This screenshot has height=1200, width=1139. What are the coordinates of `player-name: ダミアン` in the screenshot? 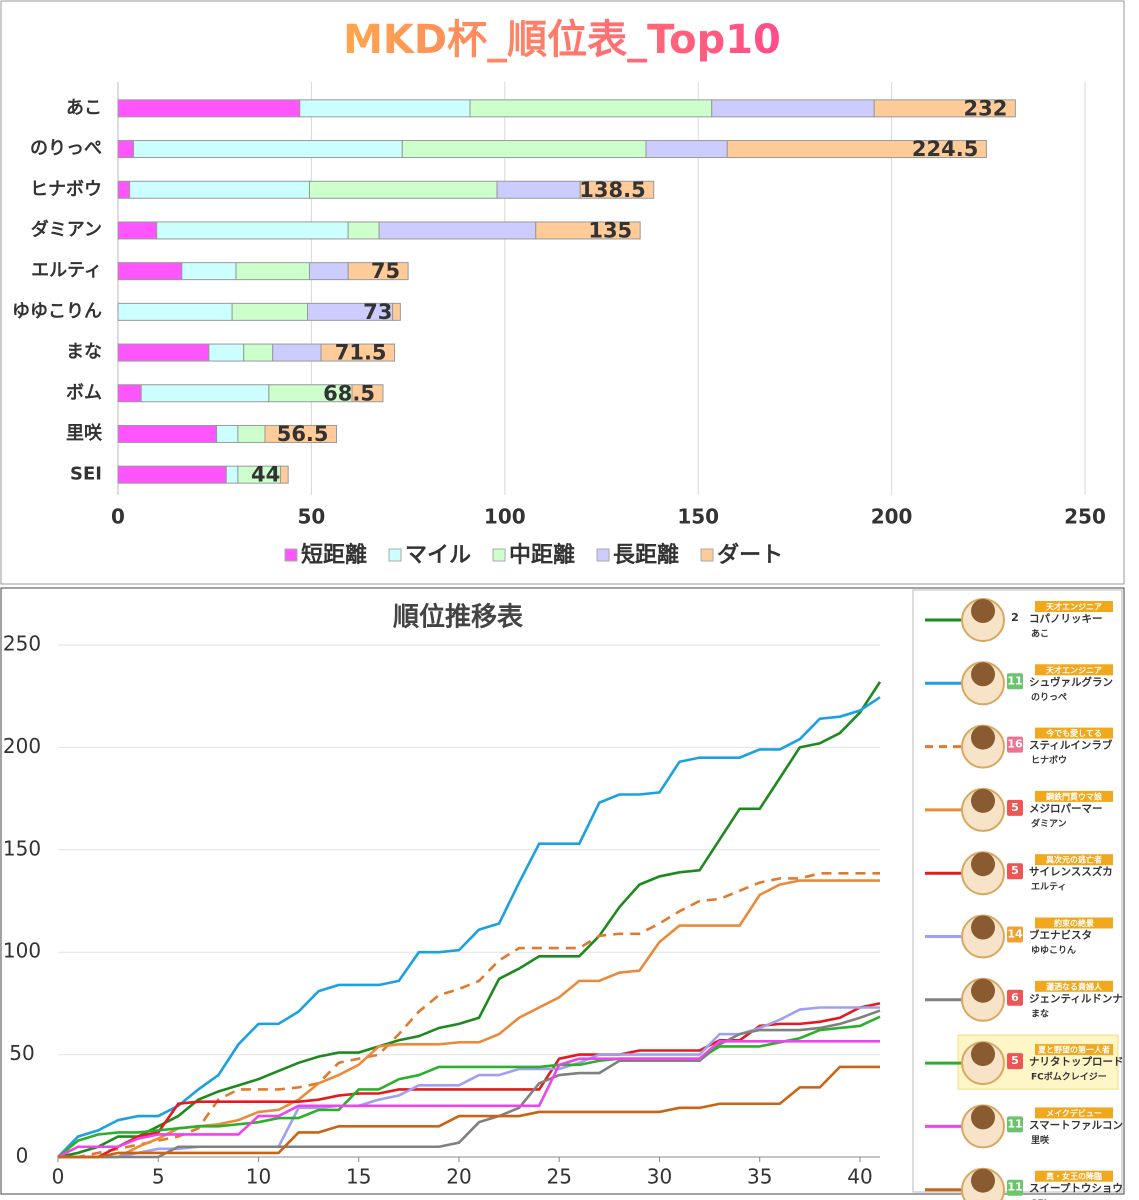 It's located at (1049, 823).